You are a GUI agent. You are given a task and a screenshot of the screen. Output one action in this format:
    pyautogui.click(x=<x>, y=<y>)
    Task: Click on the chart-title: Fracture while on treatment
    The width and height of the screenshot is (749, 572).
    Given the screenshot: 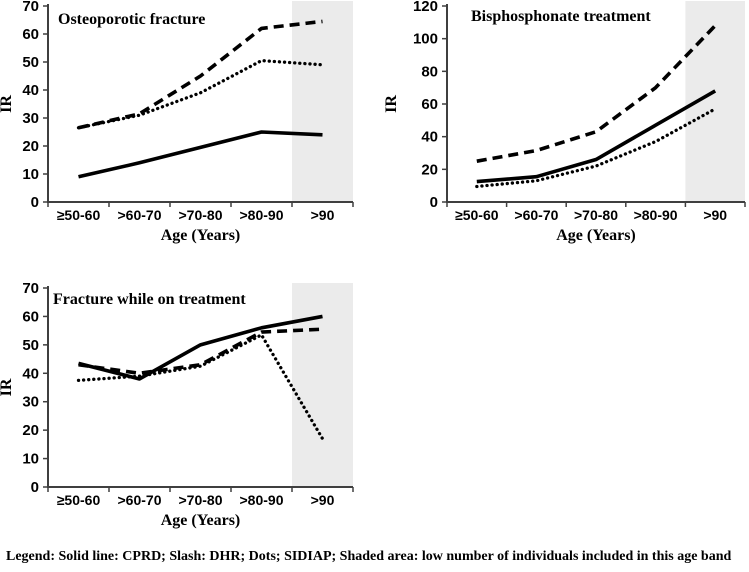 What is the action you would take?
    pyautogui.click(x=149, y=299)
    